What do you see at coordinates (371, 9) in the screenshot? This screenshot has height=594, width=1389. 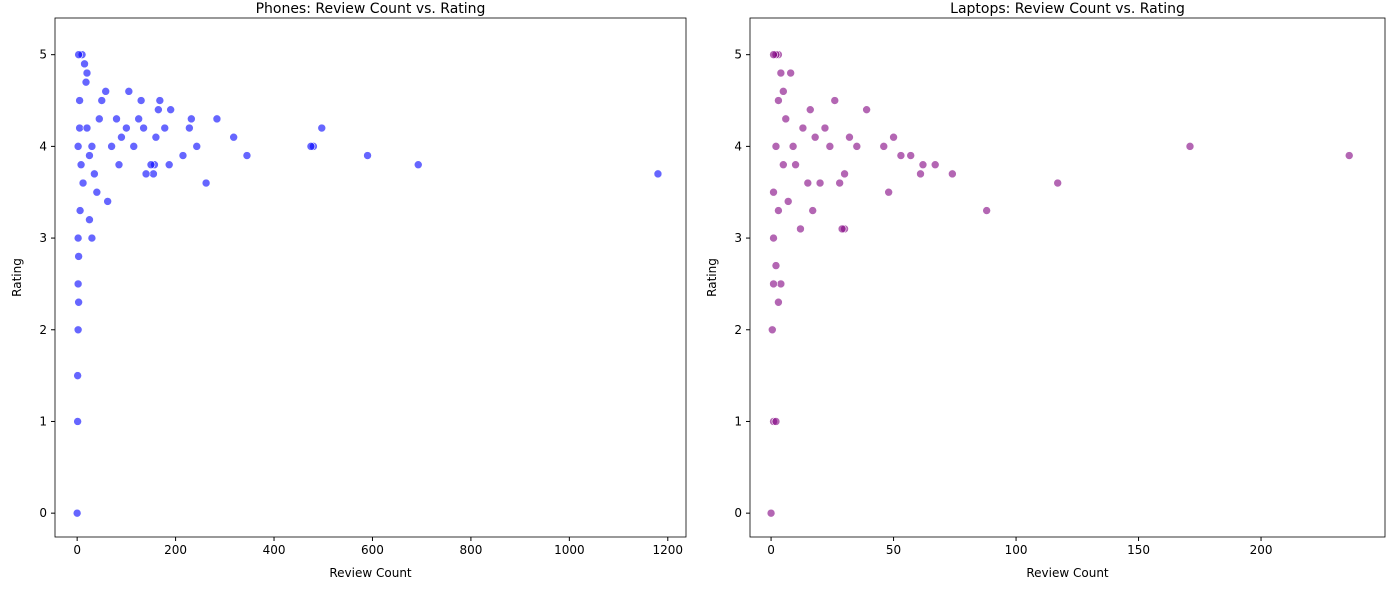 I see `chart-title: Phones: Review Count vs. Rating` at bounding box center [371, 9].